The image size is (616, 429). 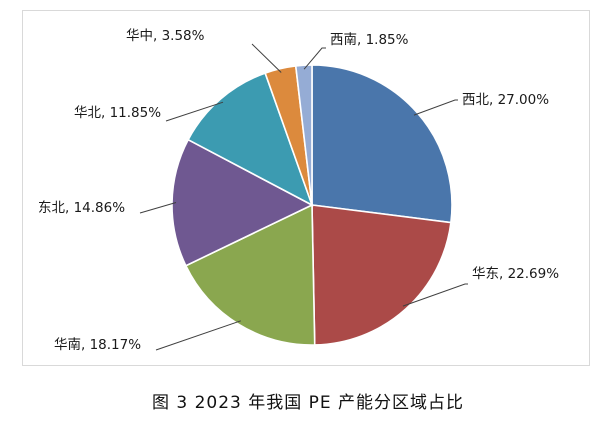 I want to click on data-label-6: 西南, 1.85%, so click(x=369, y=40).